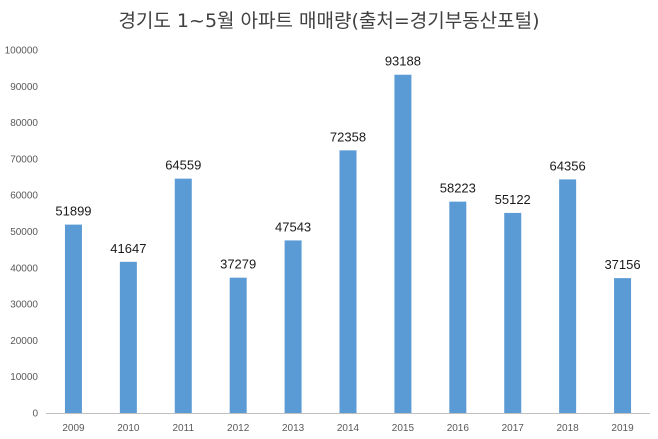 This screenshot has width=658, height=439. I want to click on x-tick-label: 2014, so click(348, 428).